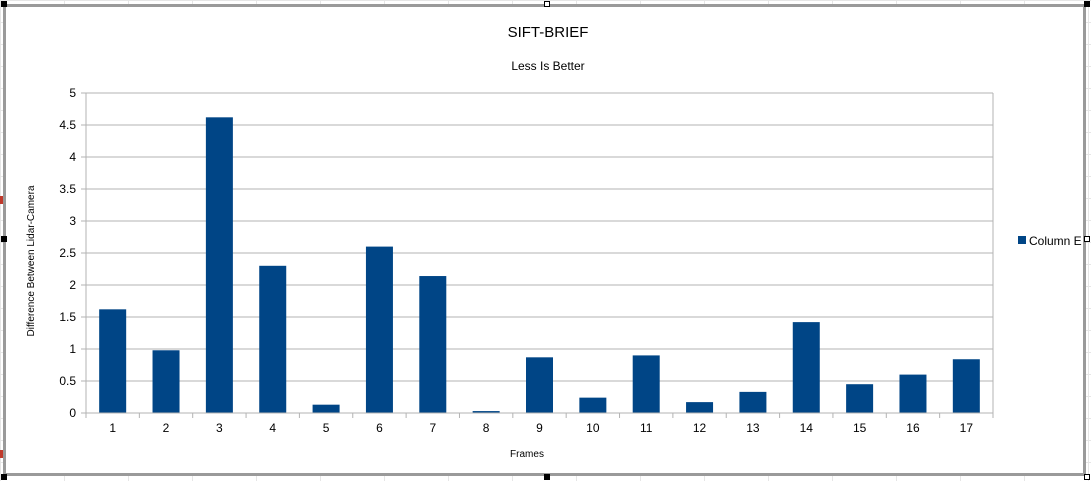  Describe the element at coordinates (1087, 4) in the screenshot. I see `resize-handle-top-right` at that location.